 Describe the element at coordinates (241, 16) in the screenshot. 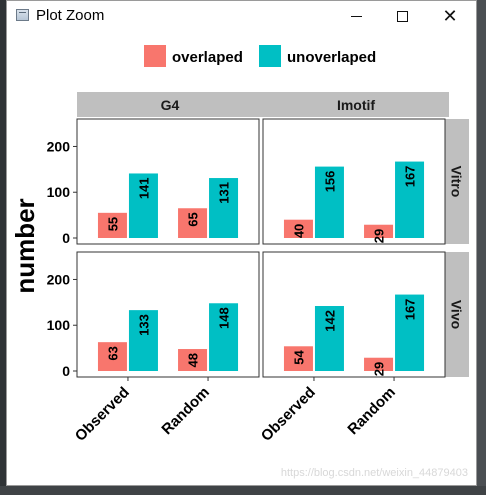

I see `title-bar: Plot Zoom ✕` at that location.